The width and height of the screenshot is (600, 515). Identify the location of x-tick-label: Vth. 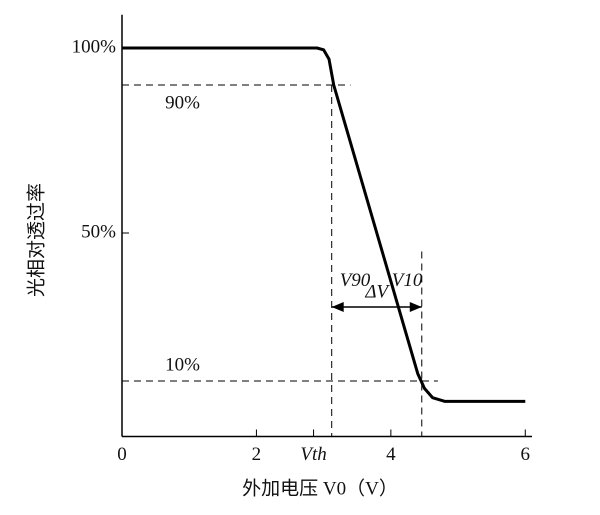
(313, 454).